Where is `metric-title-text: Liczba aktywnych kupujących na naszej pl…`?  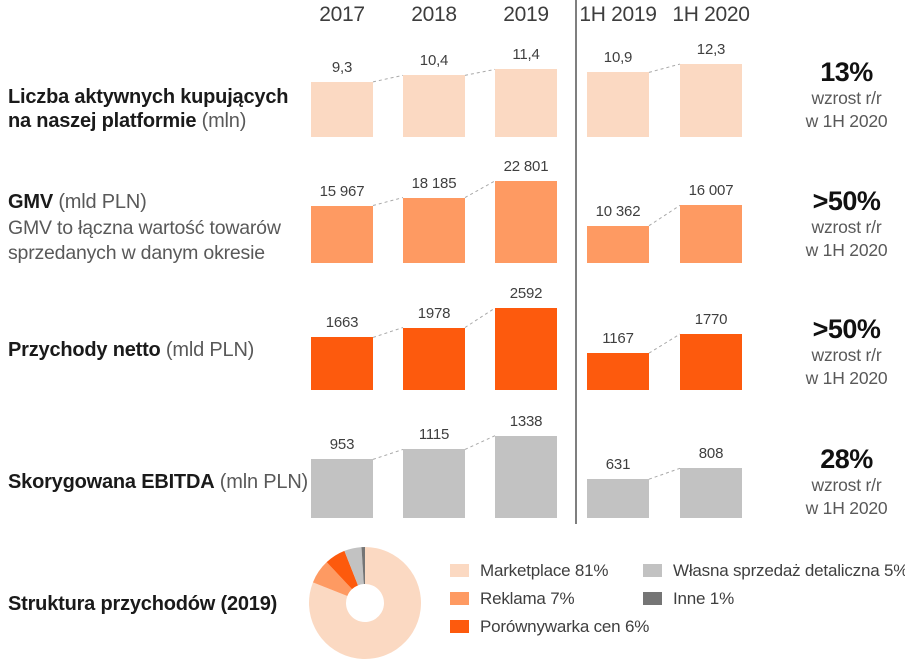
metric-title-text: Liczba aktywnych kupujących na naszej pl… is located at coordinates (148, 109).